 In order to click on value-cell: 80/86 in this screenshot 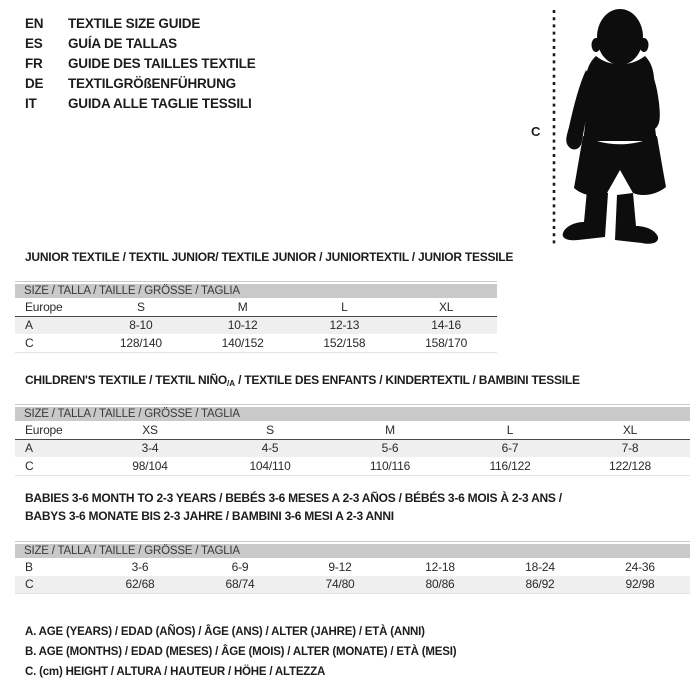, I will do `click(440, 584)`.